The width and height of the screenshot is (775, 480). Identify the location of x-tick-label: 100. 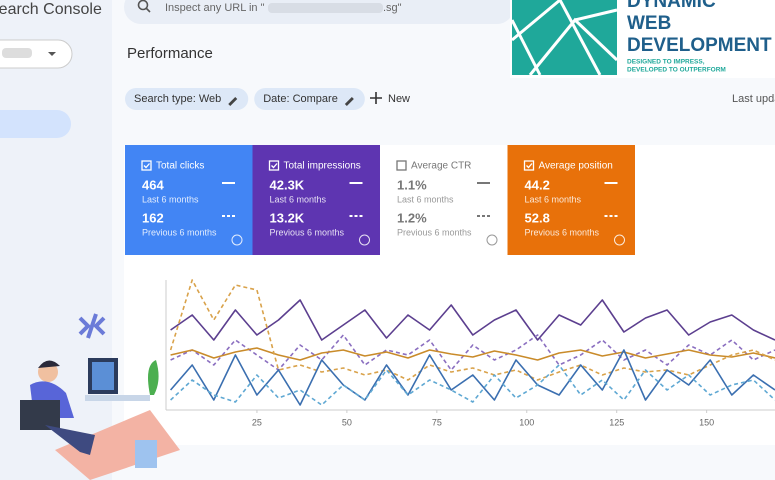
(526, 422).